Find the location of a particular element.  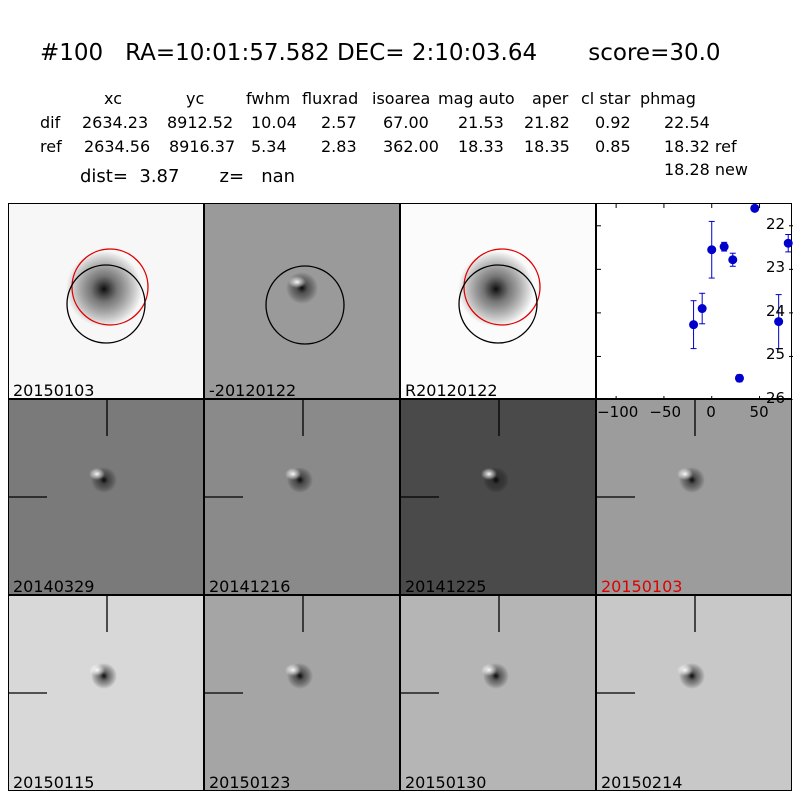

table-cell: 18.35 is located at coordinates (547, 146).